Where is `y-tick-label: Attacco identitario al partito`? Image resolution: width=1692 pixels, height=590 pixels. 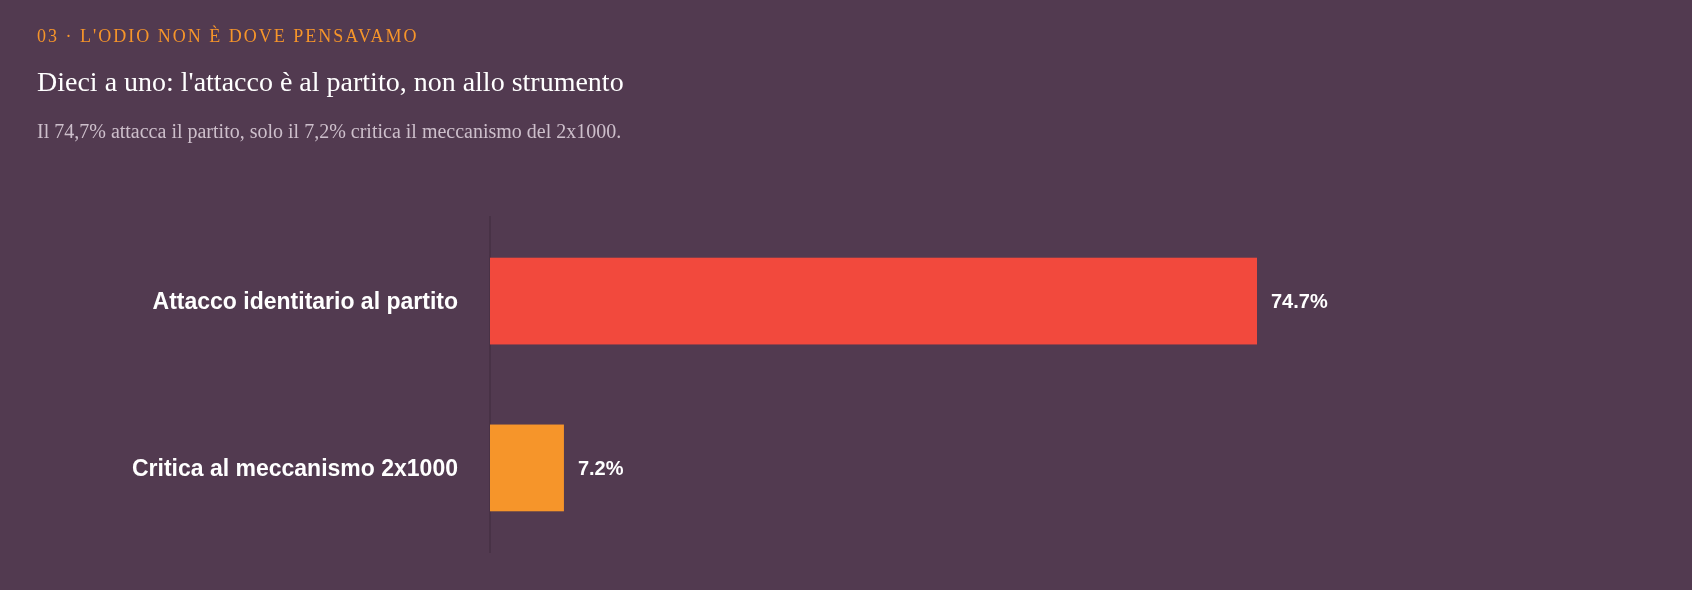 y-tick-label: Attacco identitario al partito is located at coordinates (305, 301).